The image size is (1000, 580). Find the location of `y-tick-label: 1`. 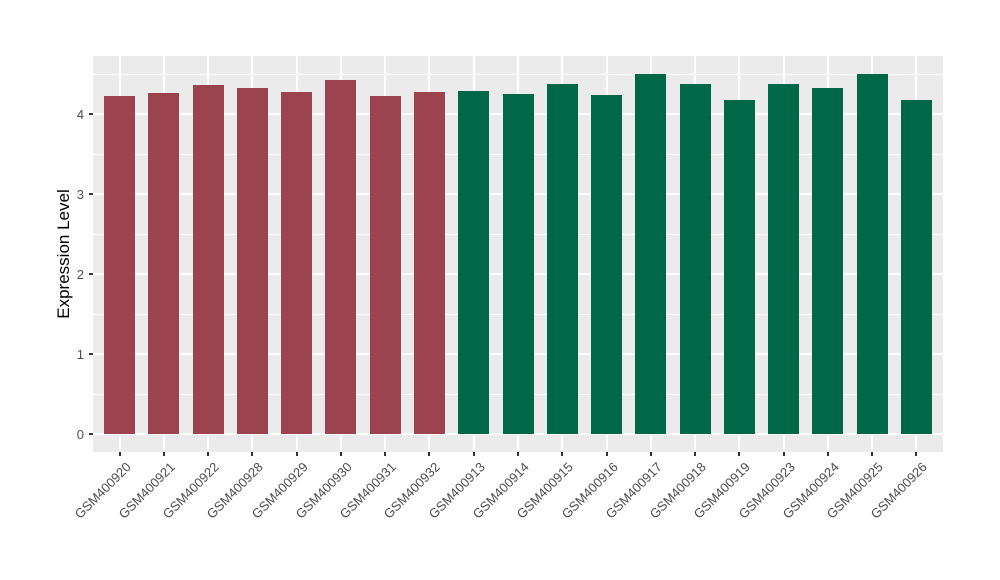

y-tick-label: 1 is located at coordinates (80, 354).